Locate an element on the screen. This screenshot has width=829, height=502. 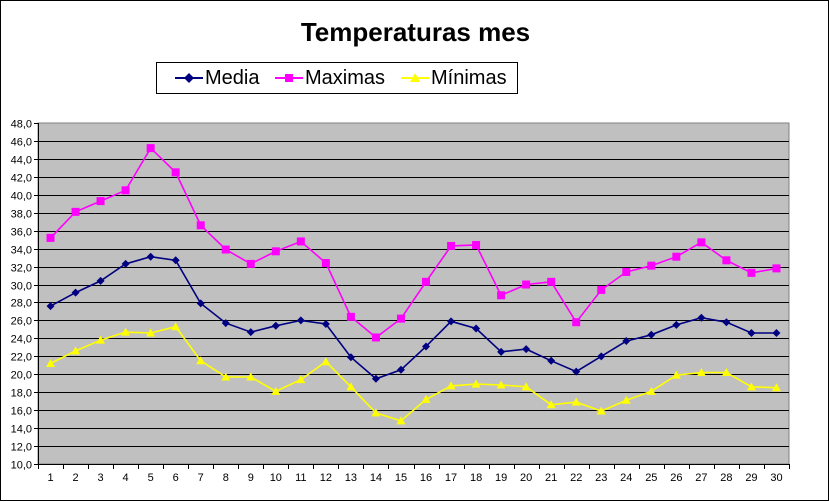
x-tick-label: 13 is located at coordinates (351, 478).